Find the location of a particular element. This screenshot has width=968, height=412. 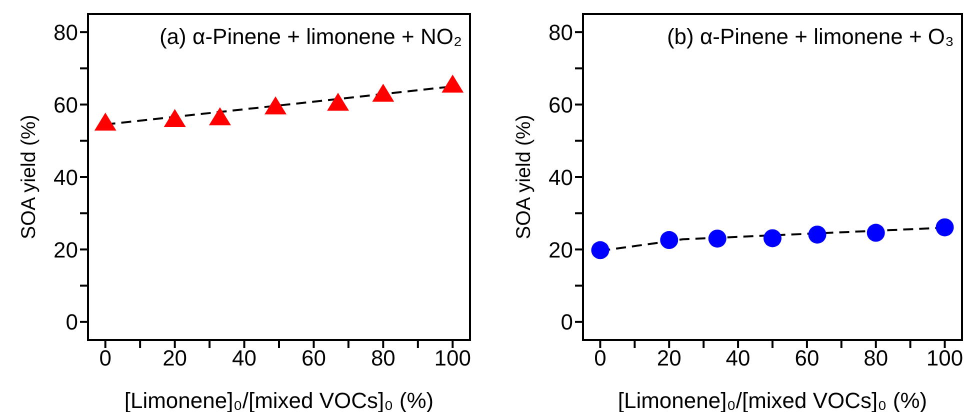

text: (a) α-Pinene + limonene + NO₂ is located at coordinates (310, 36).